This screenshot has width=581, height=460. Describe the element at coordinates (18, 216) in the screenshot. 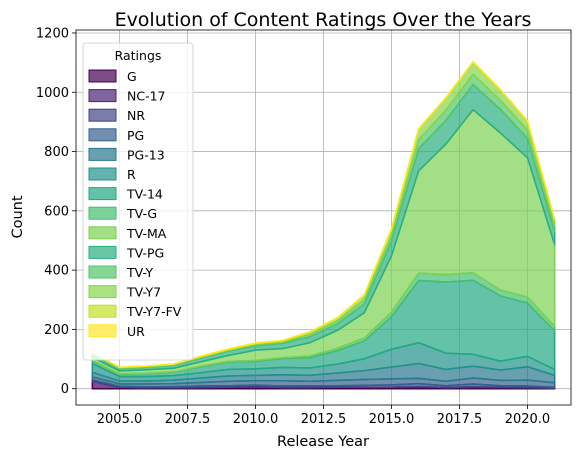

I see `y-axis-title: Count` at that location.